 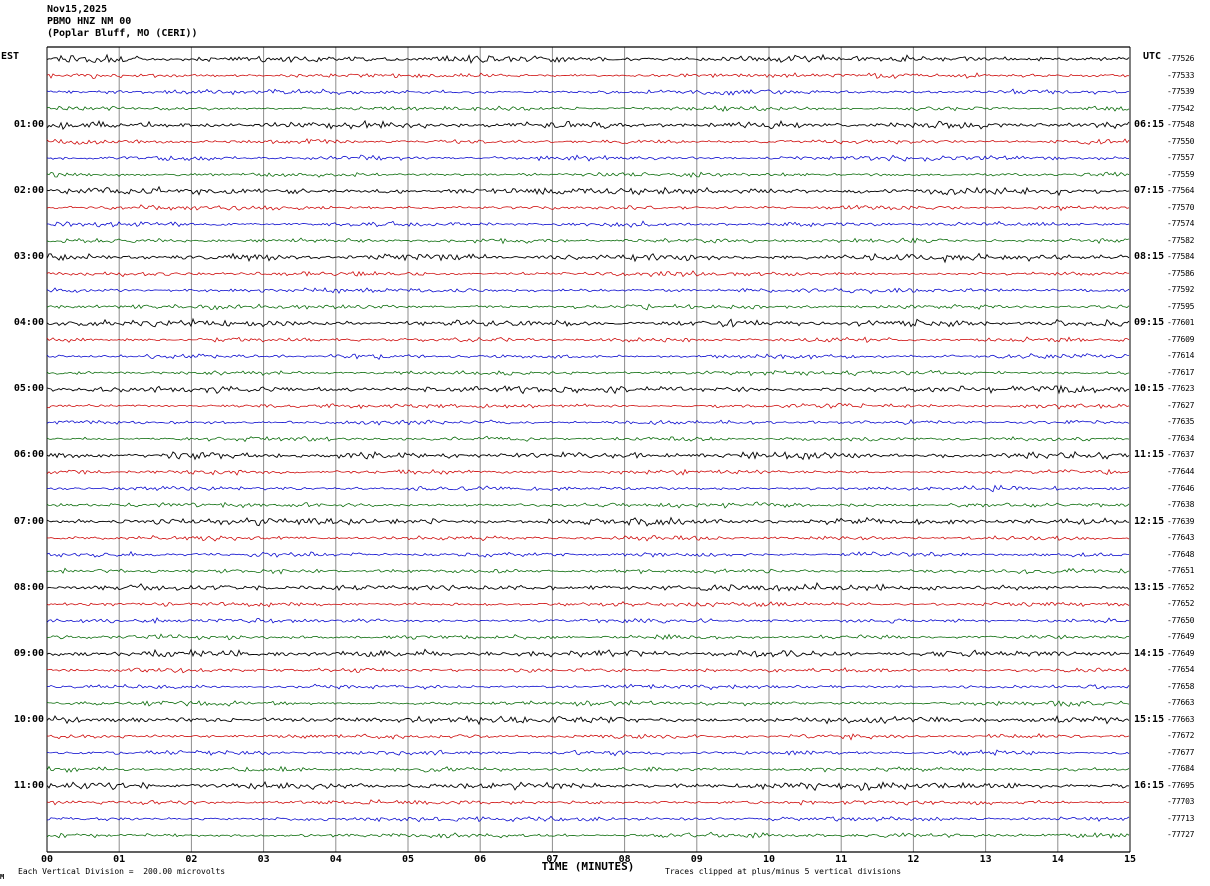 I want to click on trace-offset-value: -77713, so click(x=1181, y=818).